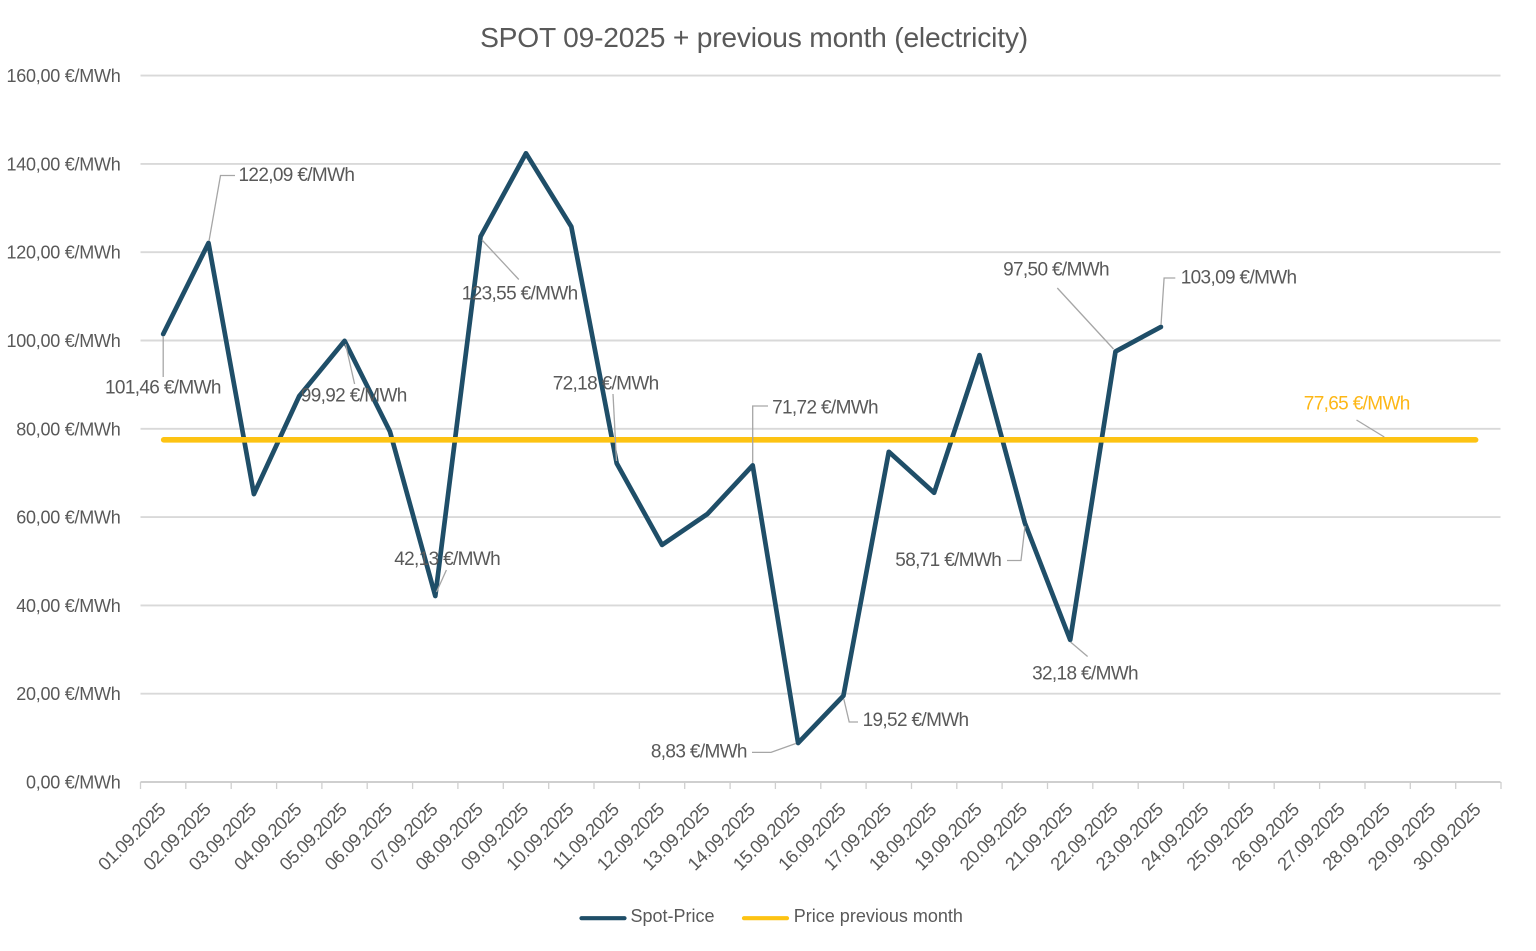 The height and width of the screenshot is (951, 1536). Describe the element at coordinates (878, 916) in the screenshot. I see `svg-text: Price previous month` at that location.